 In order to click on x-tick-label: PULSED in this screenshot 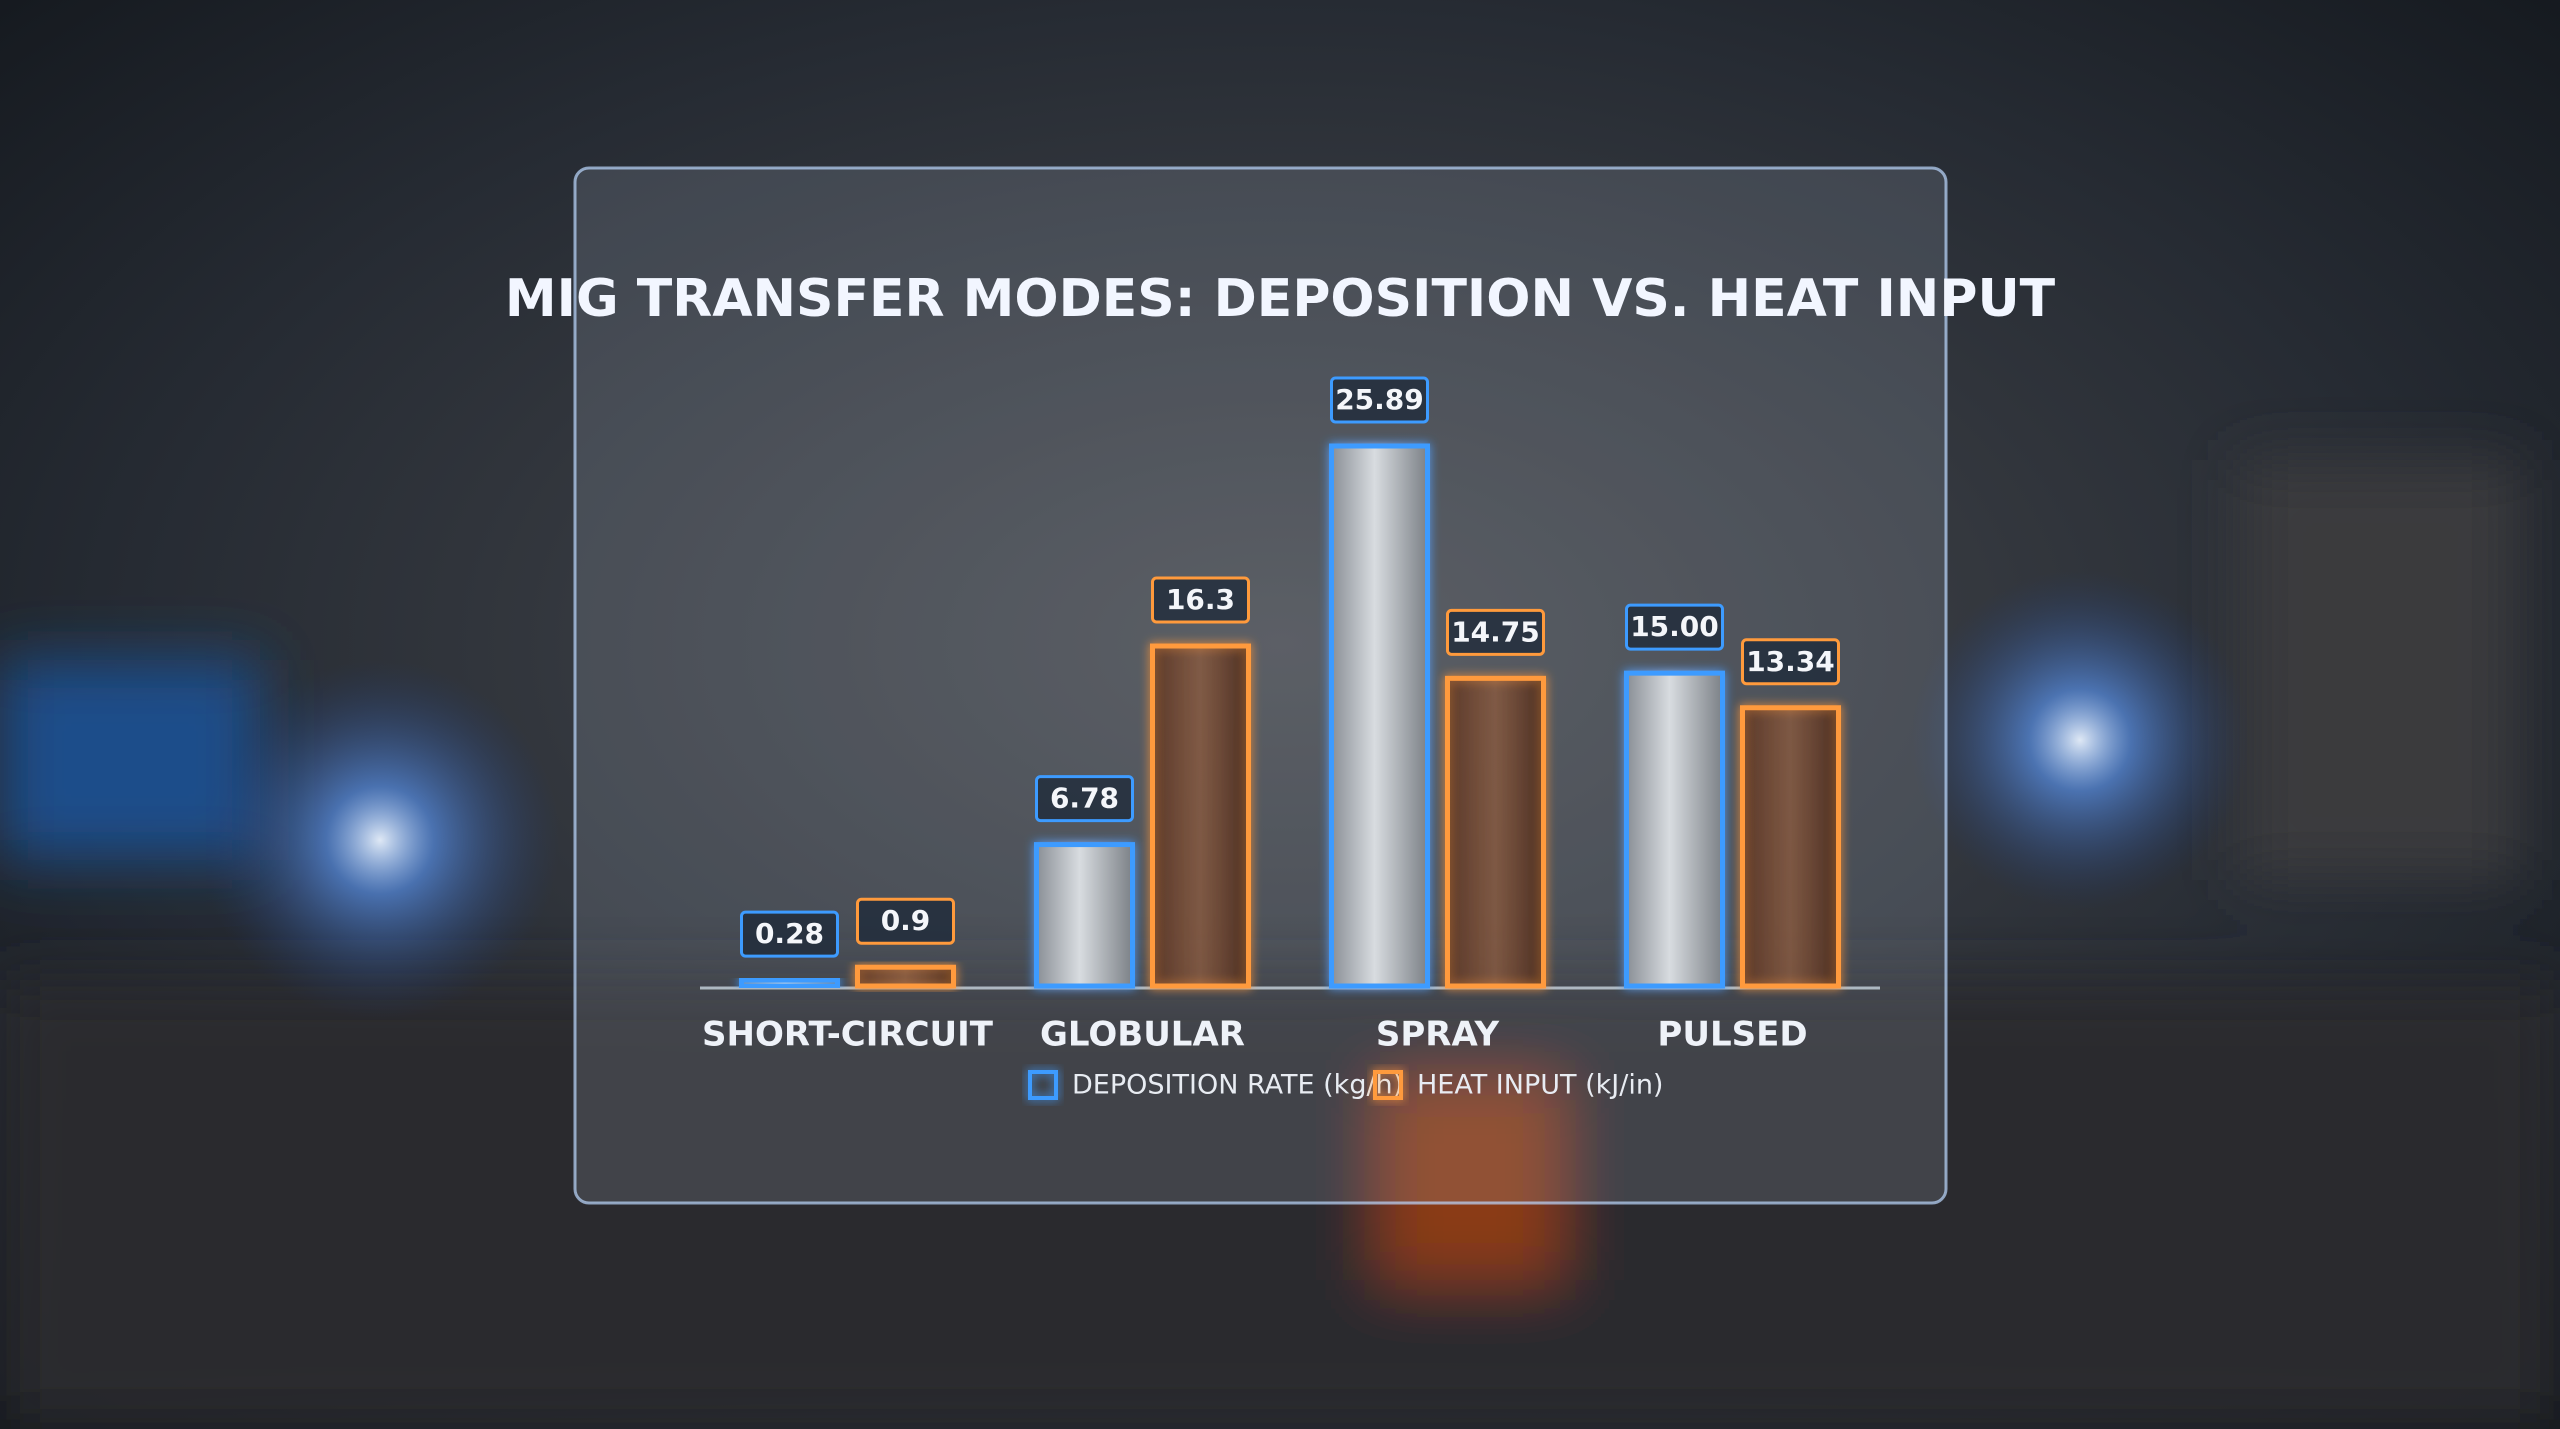, I will do `click(1732, 1035)`.